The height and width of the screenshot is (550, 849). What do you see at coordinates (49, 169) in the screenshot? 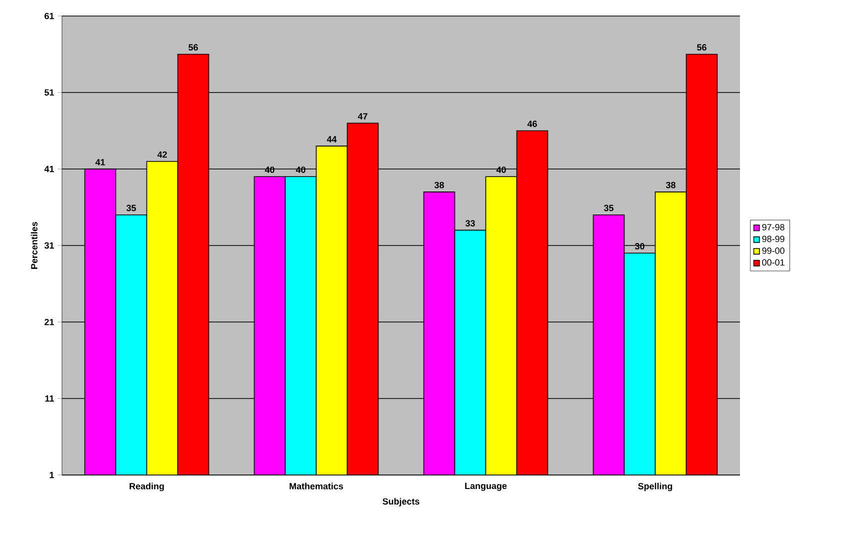
I see `y-tick-label: 41` at bounding box center [49, 169].